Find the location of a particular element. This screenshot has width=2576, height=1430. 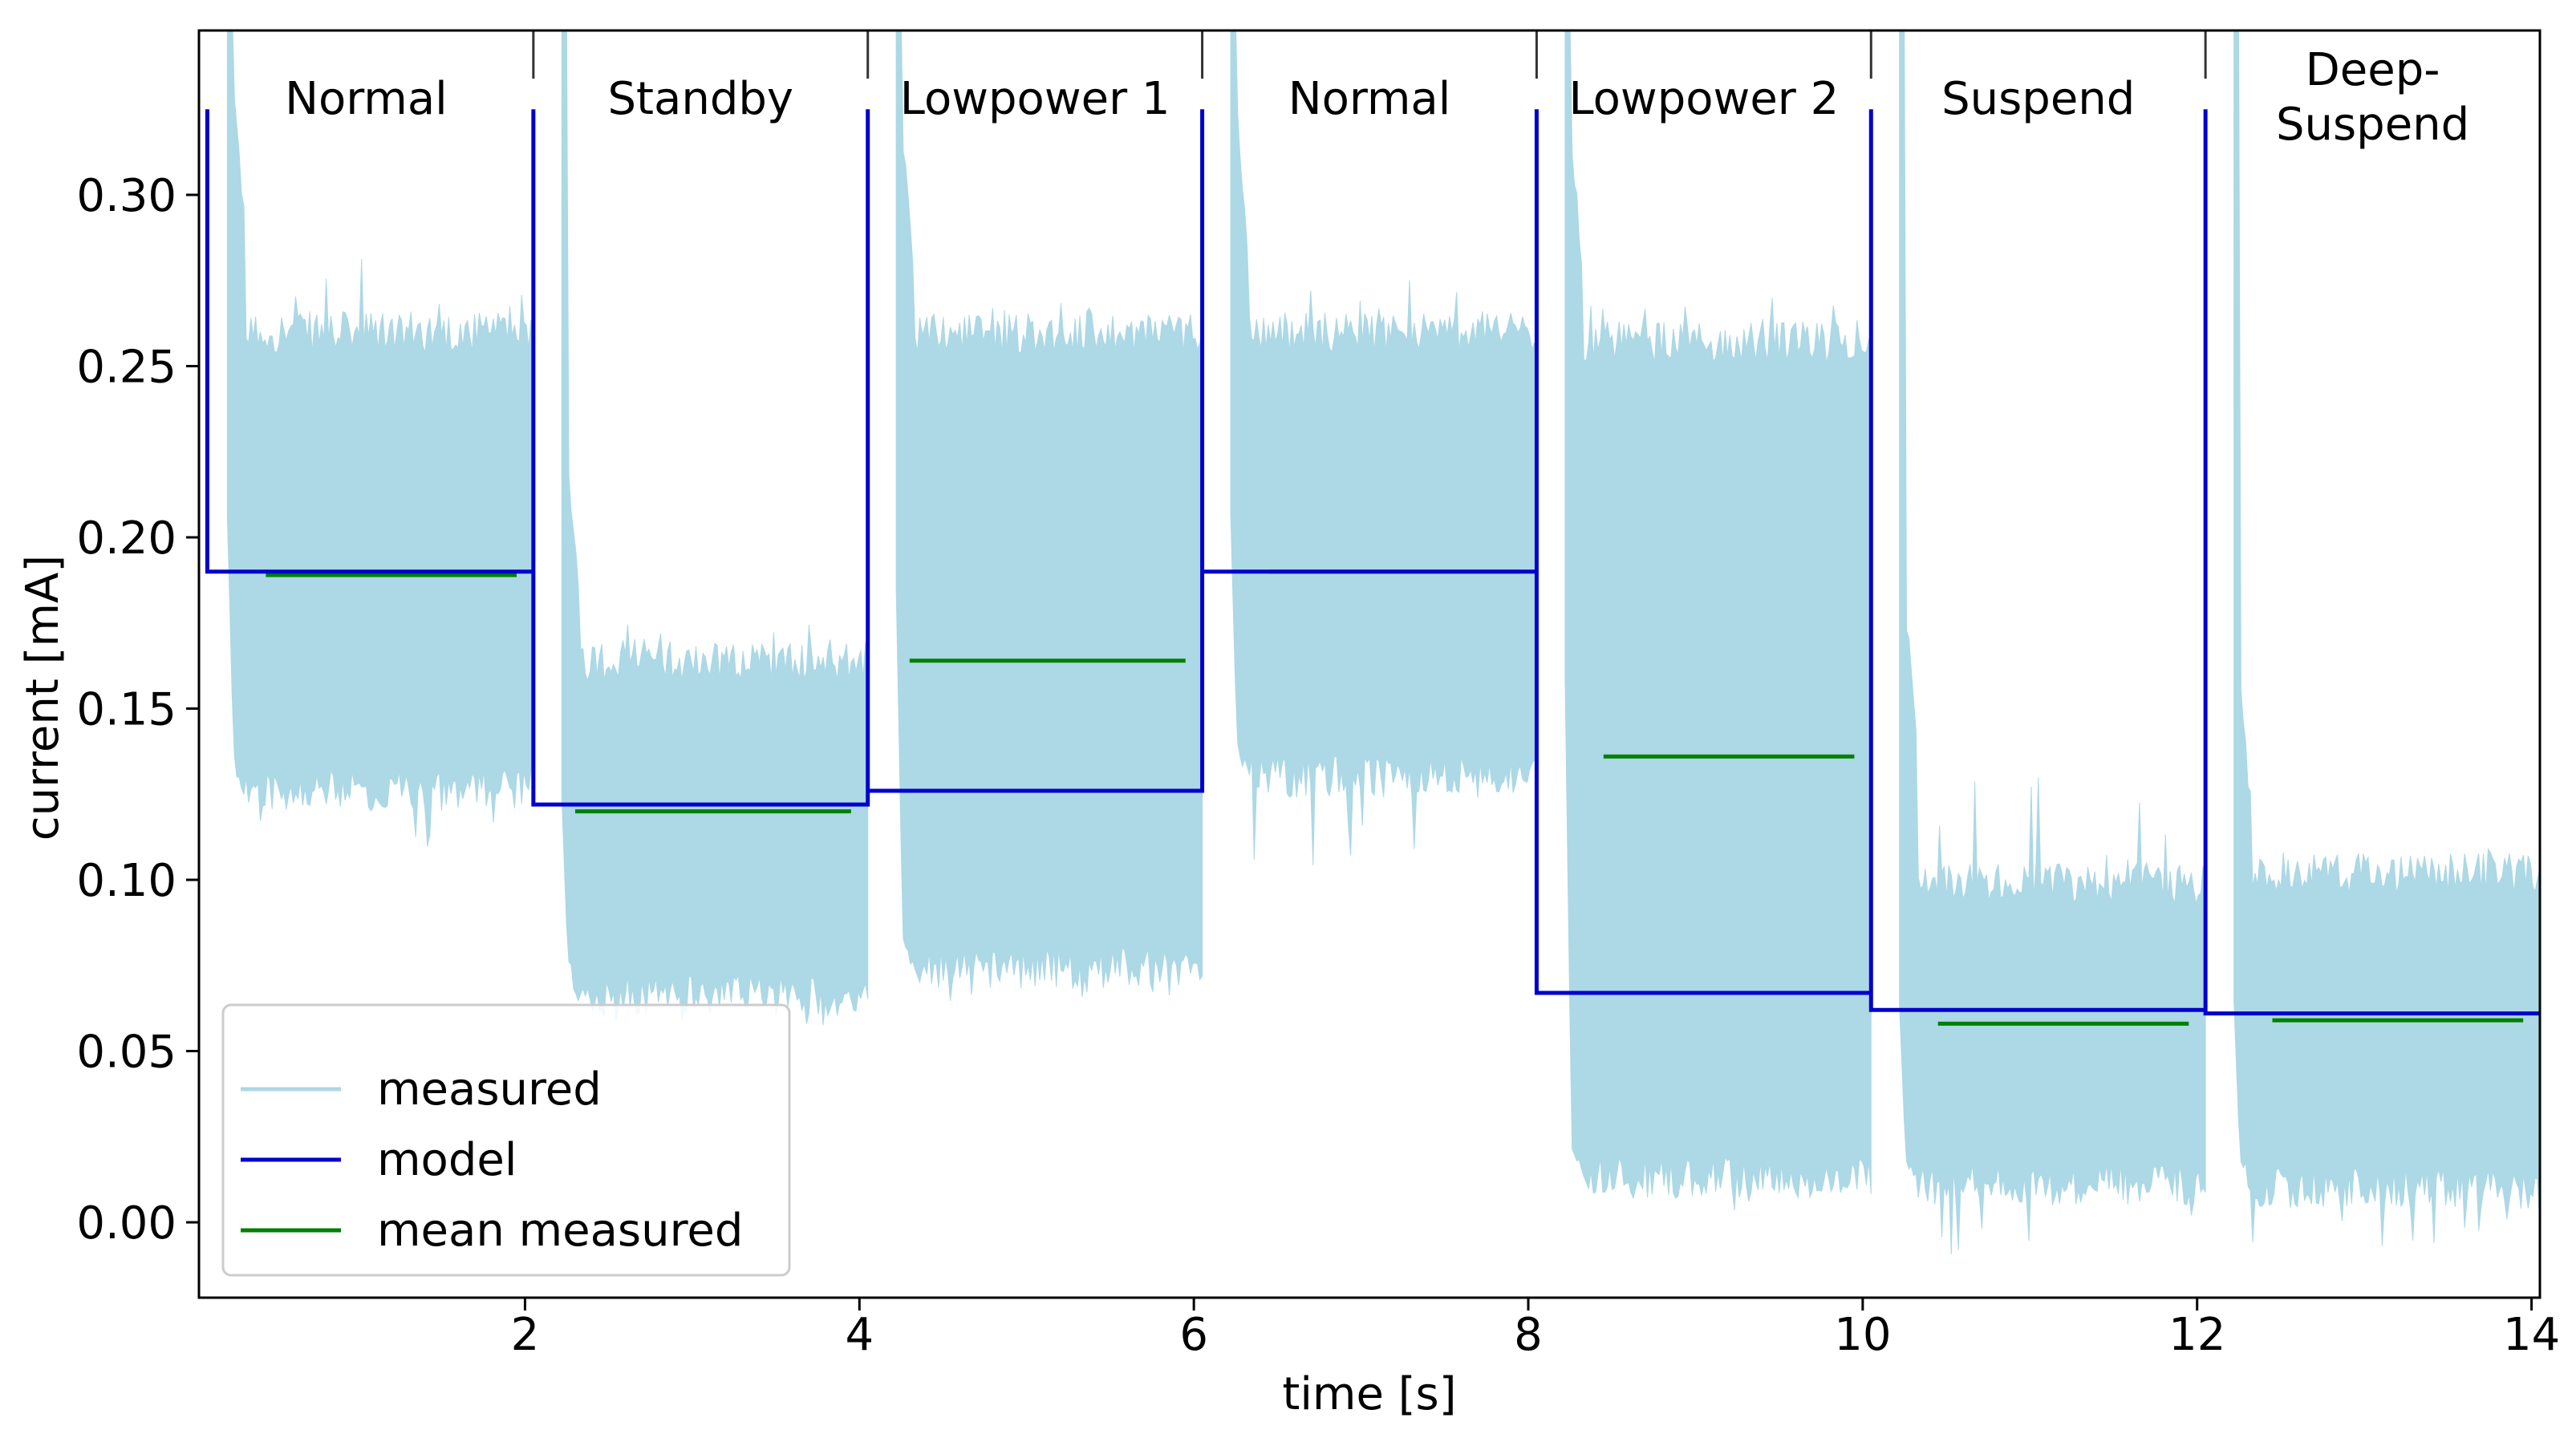

y-tick-label-0.05: 0.05 is located at coordinates (126, 1053).